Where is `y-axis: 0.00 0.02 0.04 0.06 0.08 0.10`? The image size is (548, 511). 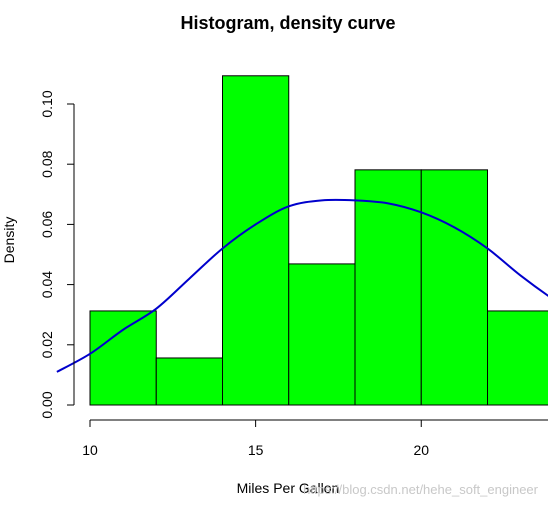 y-axis: 0.00 0.02 0.04 0.06 0.08 0.10 is located at coordinates (57, 254).